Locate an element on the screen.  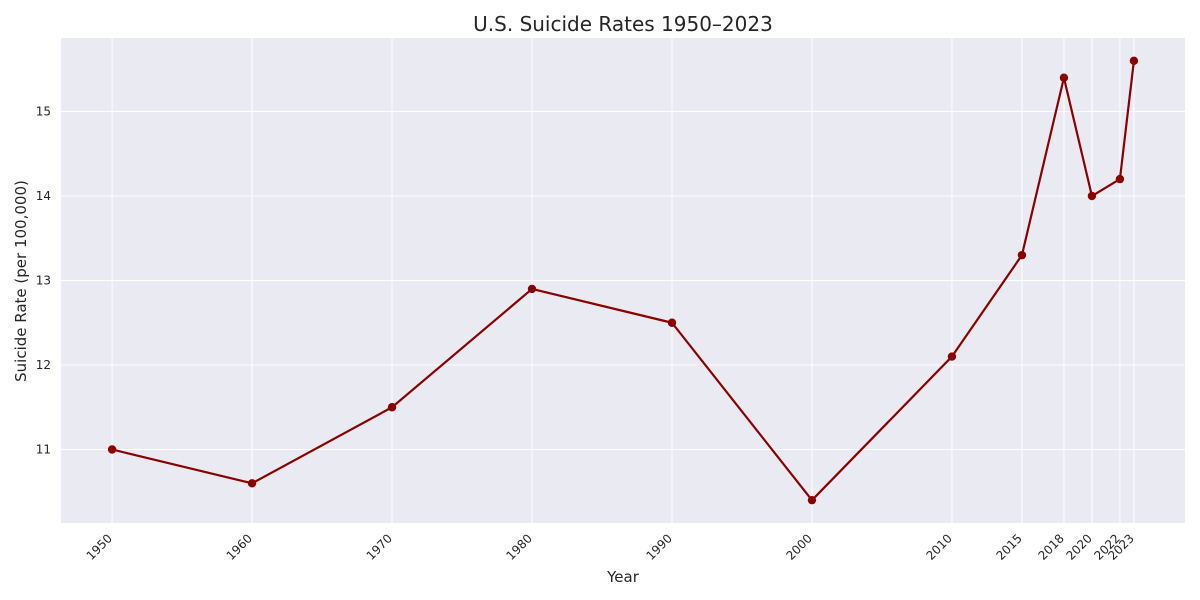
x-tick-label: 1950 is located at coordinates (99, 546).